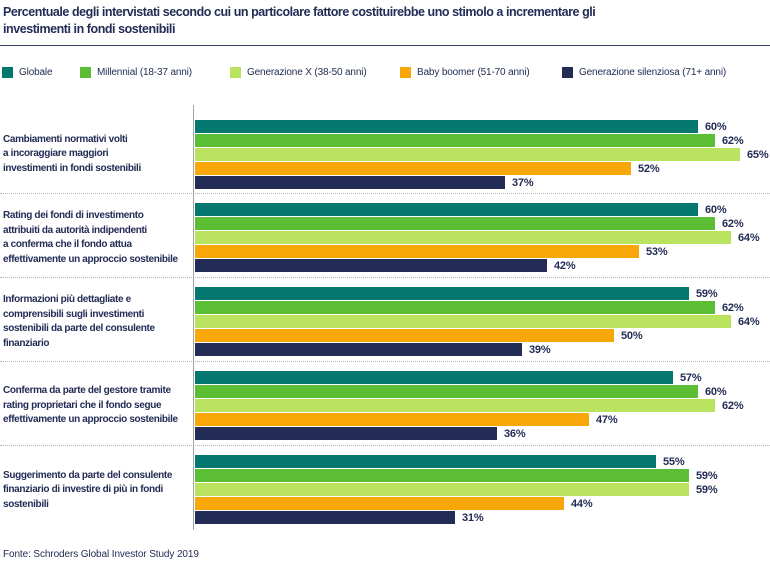  Describe the element at coordinates (482, 335) in the screenshot. I see `bar-row: 50%` at that location.